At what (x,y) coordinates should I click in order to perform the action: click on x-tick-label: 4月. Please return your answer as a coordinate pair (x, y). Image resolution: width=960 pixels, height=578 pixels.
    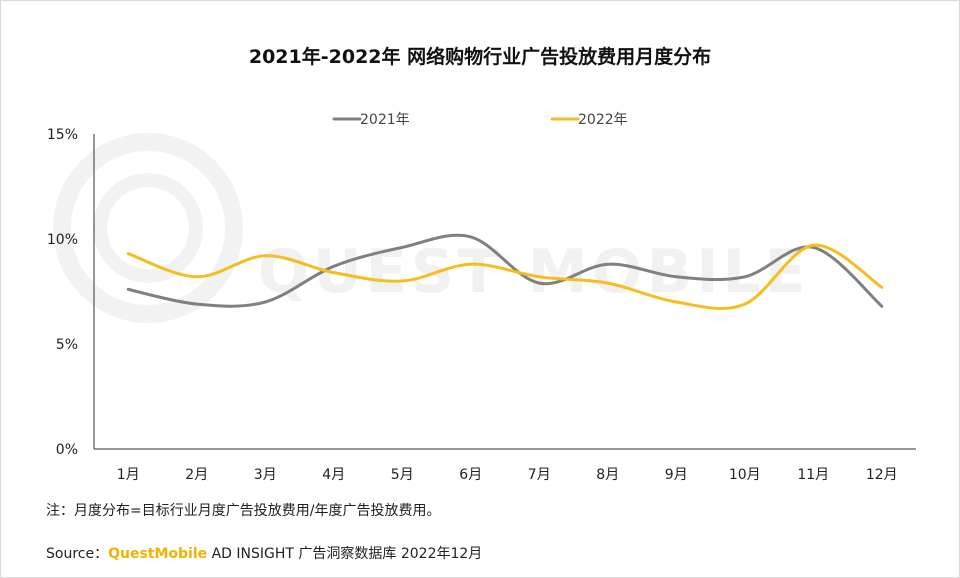
    Looking at the image, I should click on (333, 475).